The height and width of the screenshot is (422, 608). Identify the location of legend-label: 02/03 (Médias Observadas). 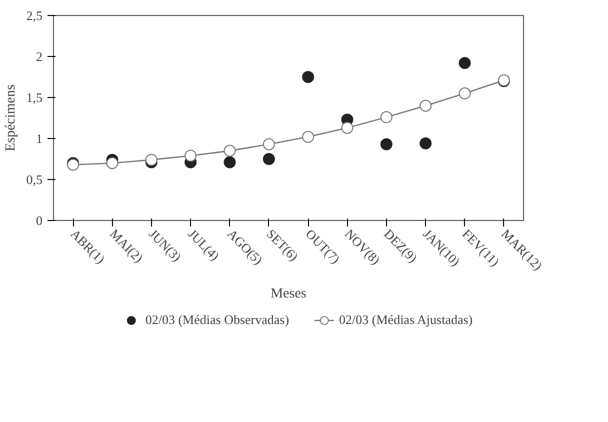
(217, 320).